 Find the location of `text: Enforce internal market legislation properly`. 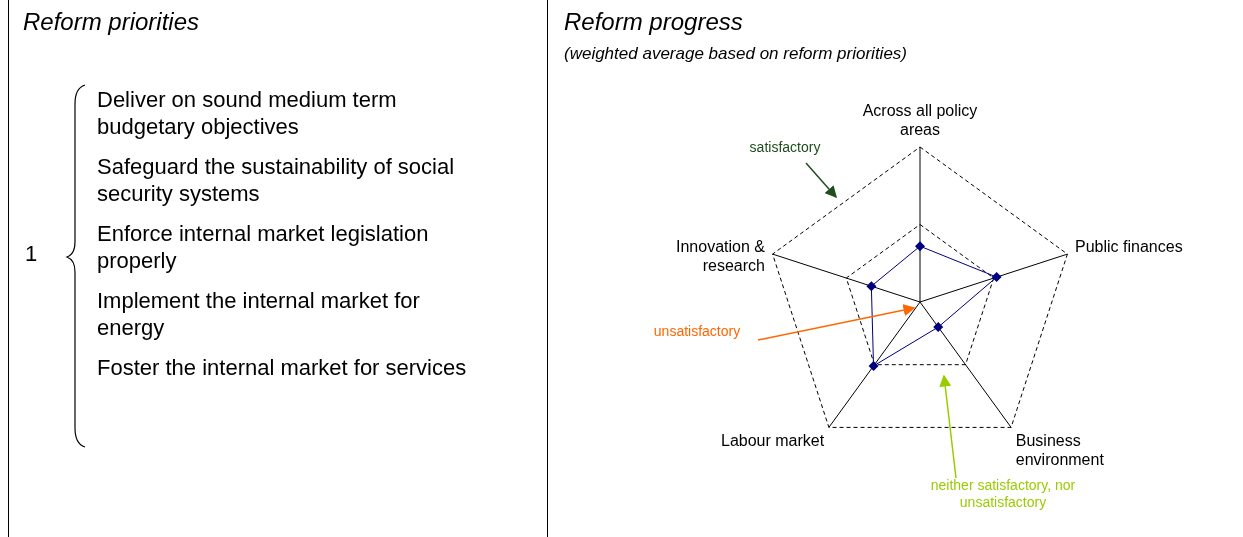

text: Enforce internal market legislation properly is located at coordinates (263, 247).